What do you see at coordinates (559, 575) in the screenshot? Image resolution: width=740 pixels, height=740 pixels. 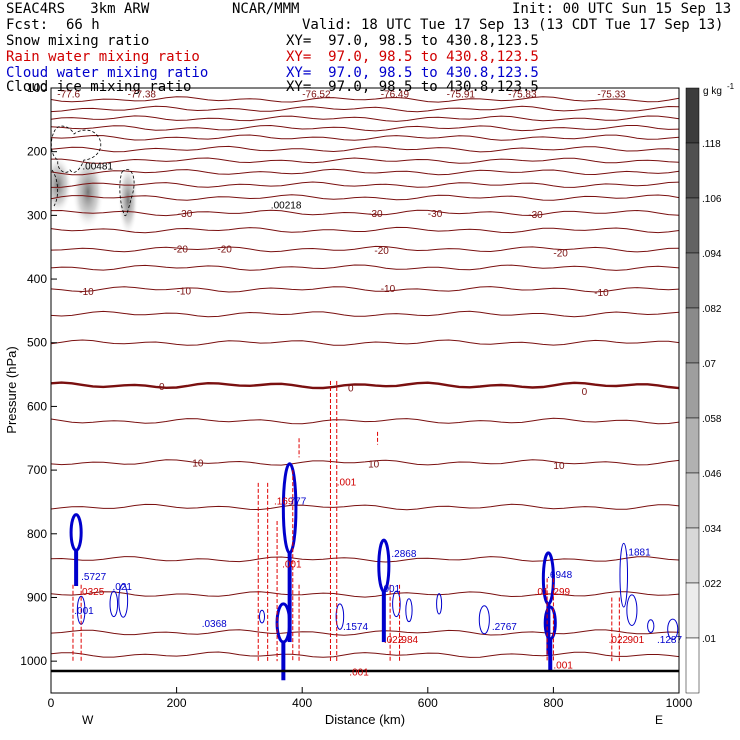 I see `maximum-label: .6948` at bounding box center [559, 575].